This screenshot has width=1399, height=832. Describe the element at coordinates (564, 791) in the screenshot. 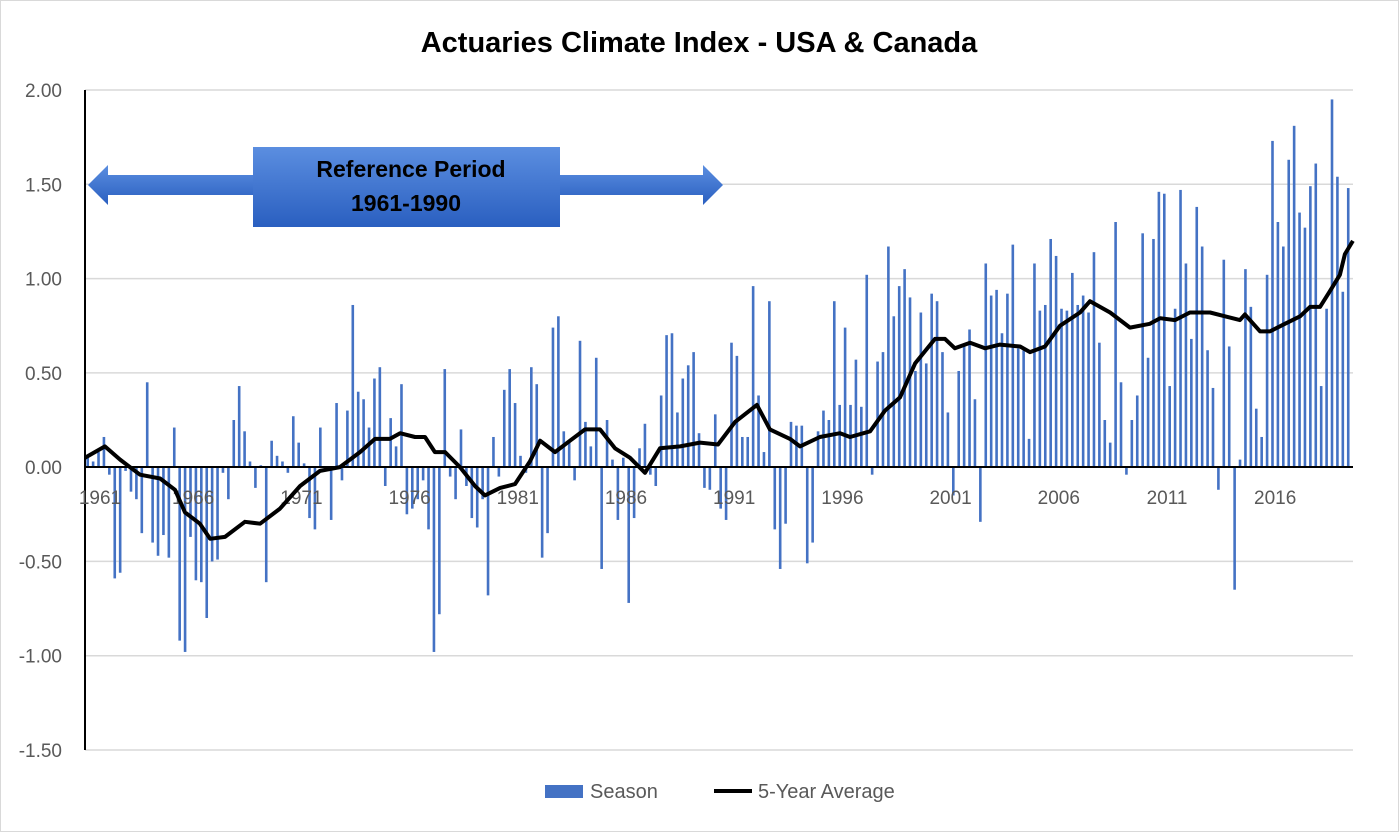

I see `legend-season-swatch` at that location.